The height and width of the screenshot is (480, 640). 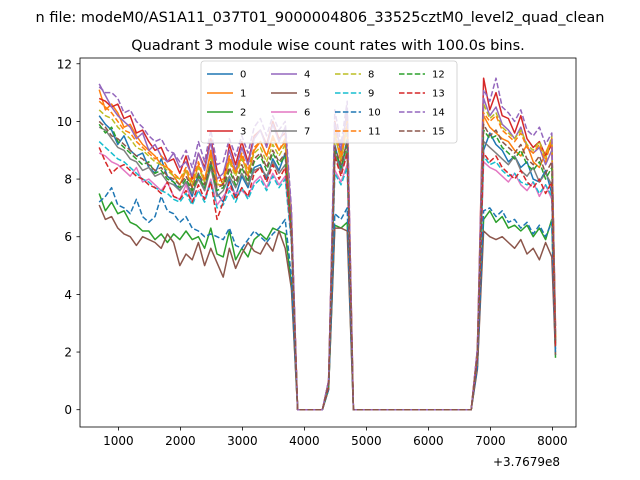 I want to click on x-tick-label: 1000, so click(x=118, y=441).